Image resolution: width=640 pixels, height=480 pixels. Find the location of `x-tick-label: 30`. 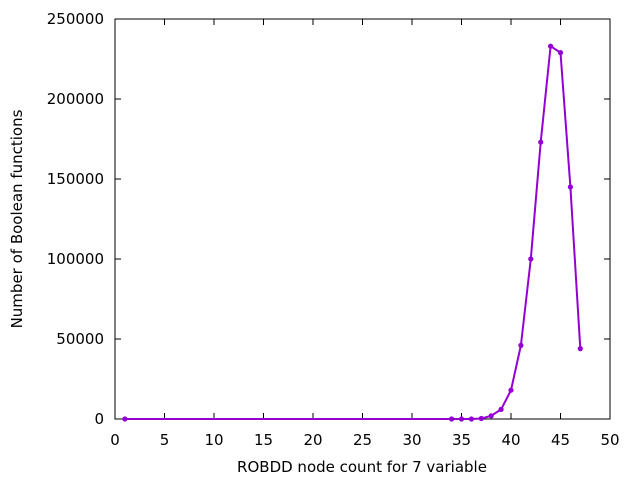

x-tick-label: 30 is located at coordinates (411, 440).